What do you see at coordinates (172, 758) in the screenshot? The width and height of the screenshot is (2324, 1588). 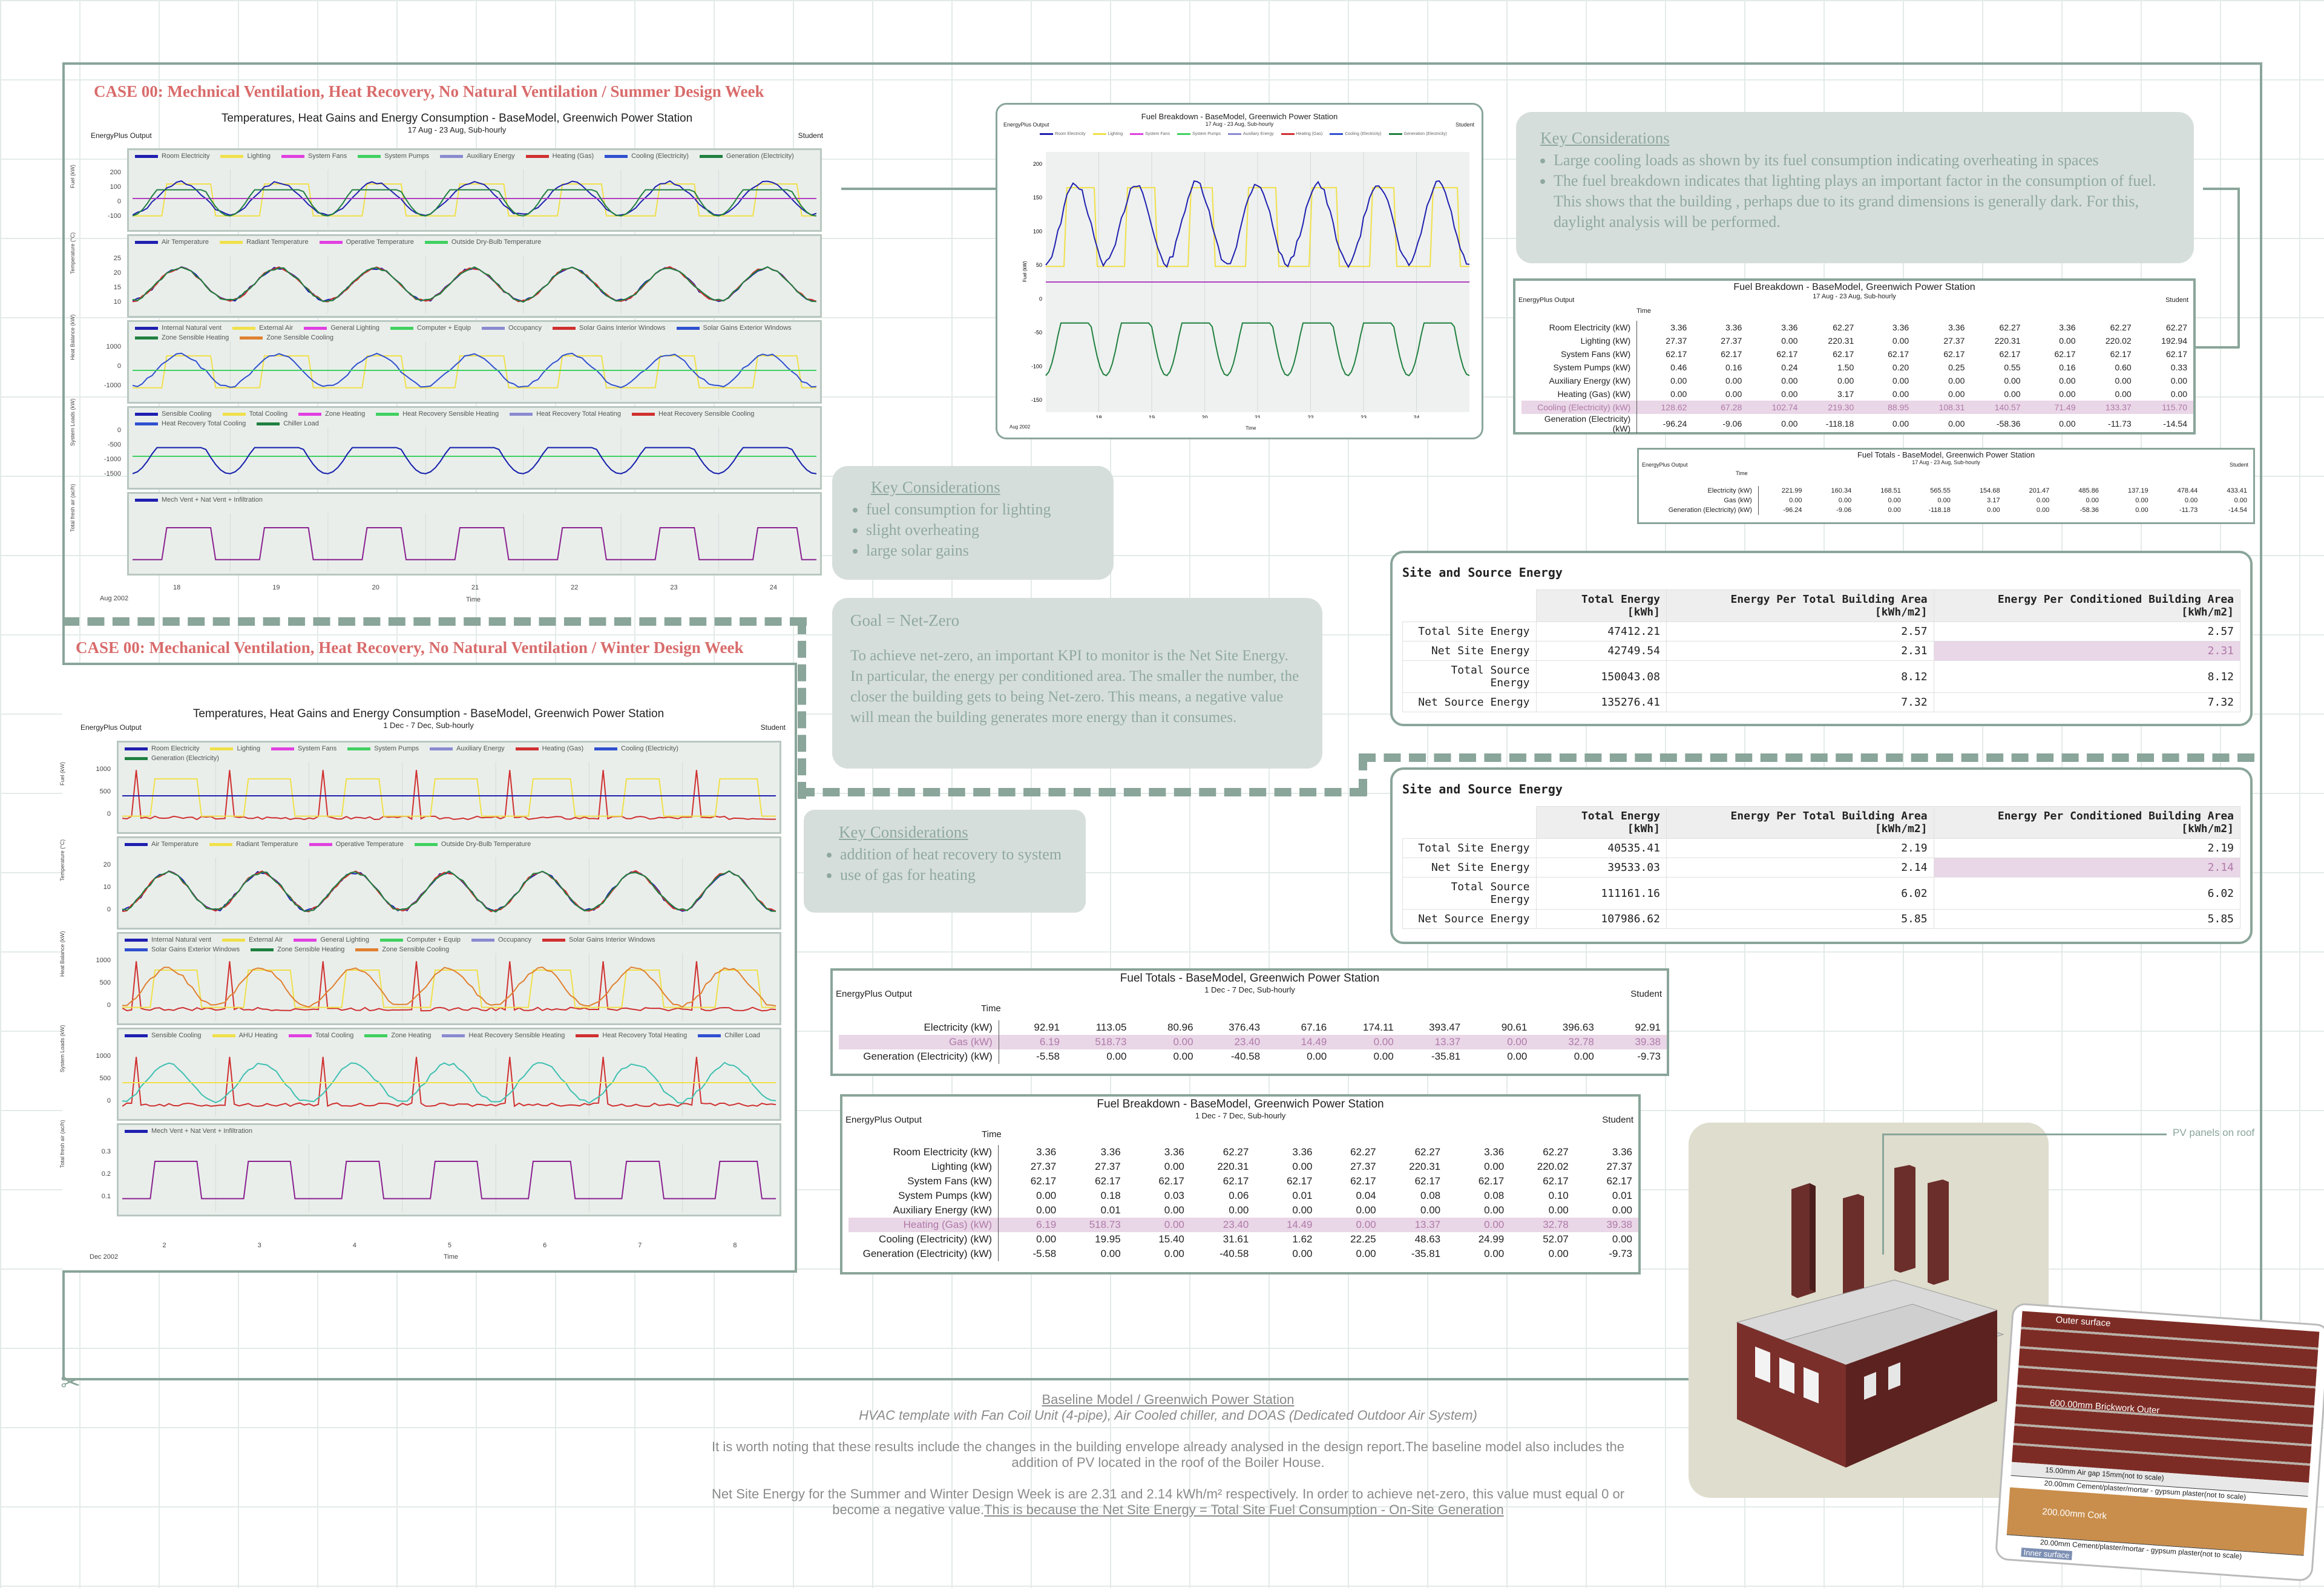 I see `legend-entry: Generation (Electricity)` at bounding box center [172, 758].